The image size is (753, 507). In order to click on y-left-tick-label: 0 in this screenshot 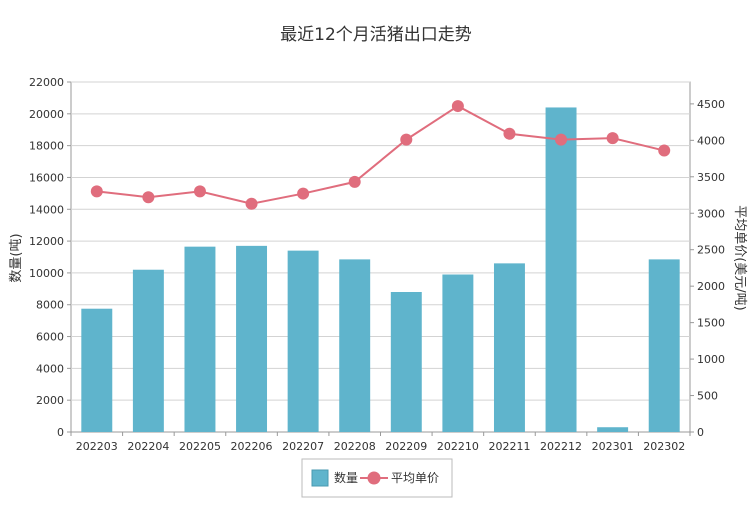, I will do `click(60, 432)`.